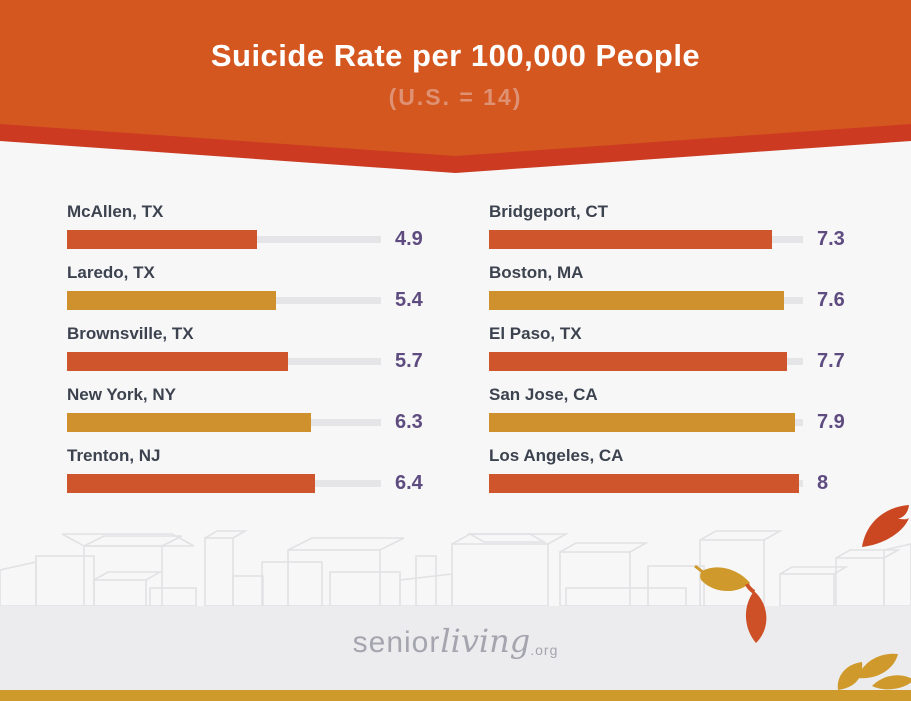 The image size is (911, 701). What do you see at coordinates (409, 300) in the screenshot?
I see `bar-value-label: 5.4` at bounding box center [409, 300].